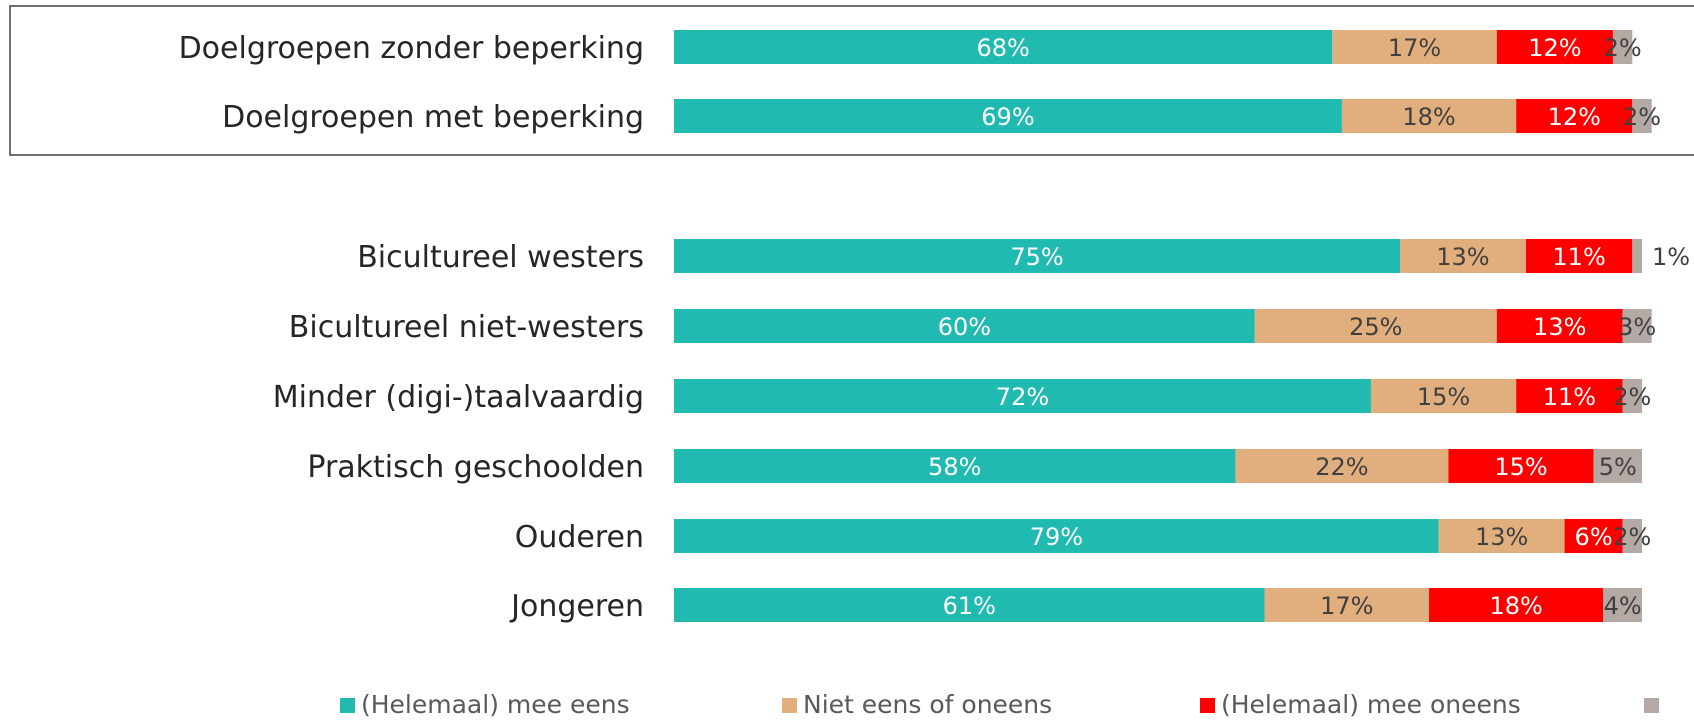 The image size is (1694, 725). I want to click on data-label: 72%, so click(1022, 397).